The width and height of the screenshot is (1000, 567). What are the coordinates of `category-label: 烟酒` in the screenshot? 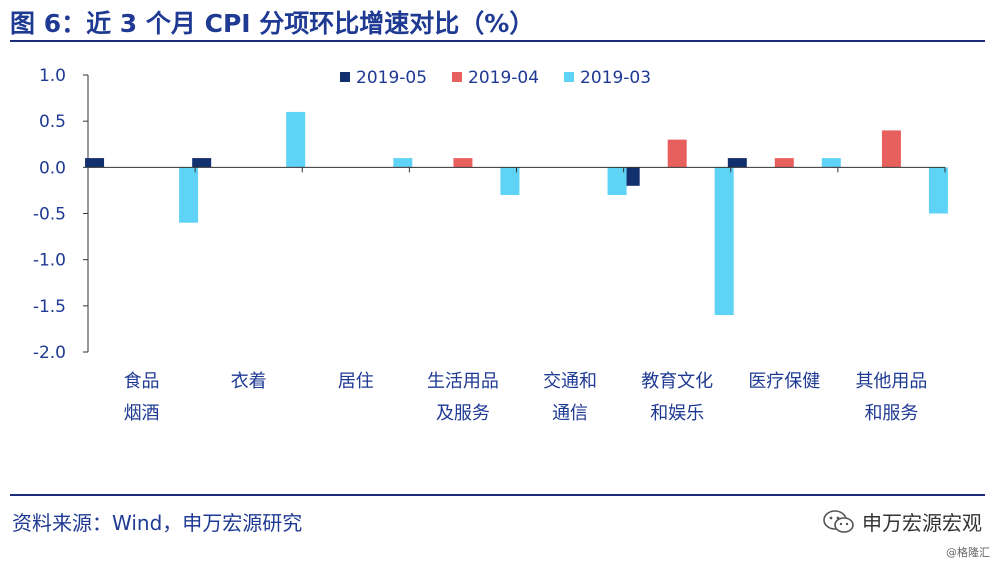 It's located at (142, 413).